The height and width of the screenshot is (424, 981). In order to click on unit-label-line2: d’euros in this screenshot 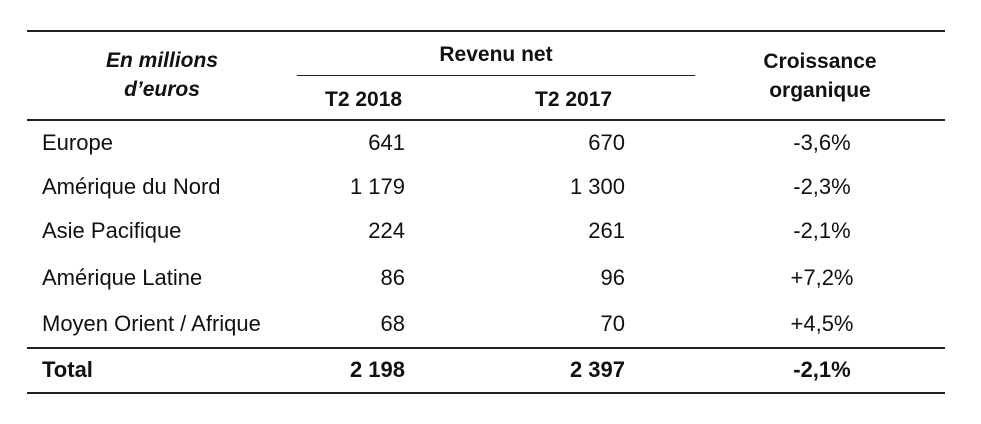, I will do `click(162, 89)`.